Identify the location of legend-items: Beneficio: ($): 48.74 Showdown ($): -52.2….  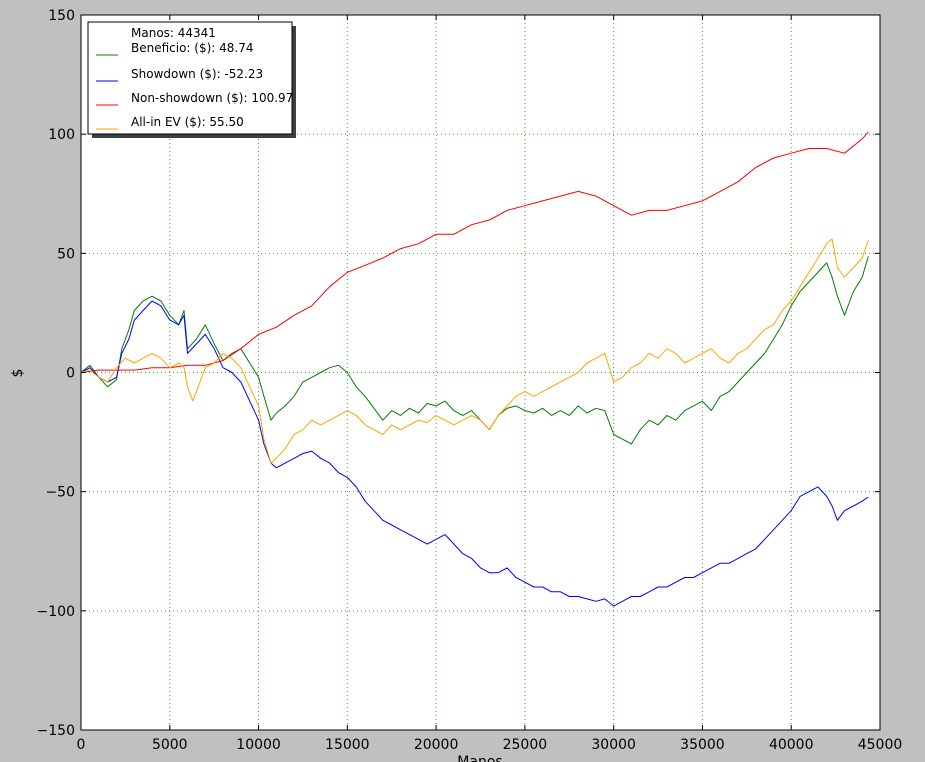
(194, 85).